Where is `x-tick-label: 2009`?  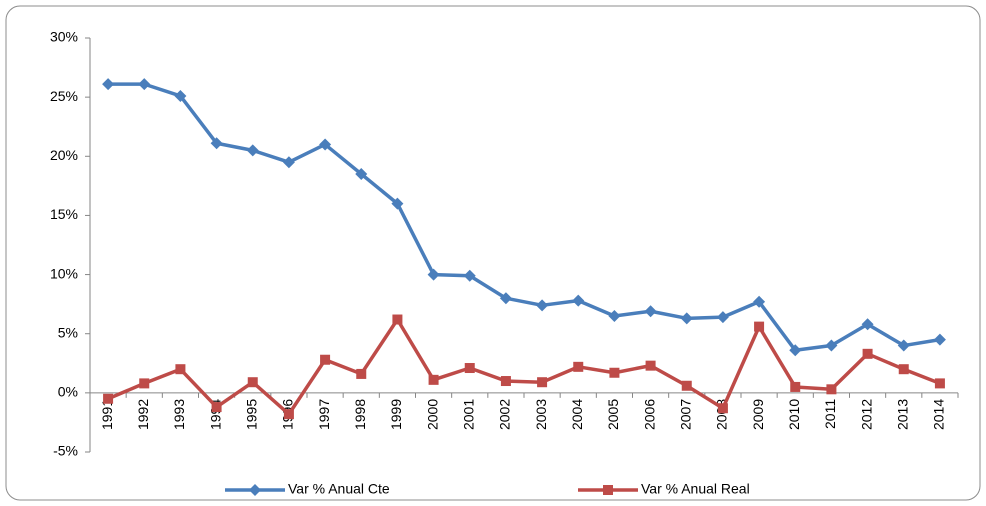 x-tick-label: 2009 is located at coordinates (758, 414).